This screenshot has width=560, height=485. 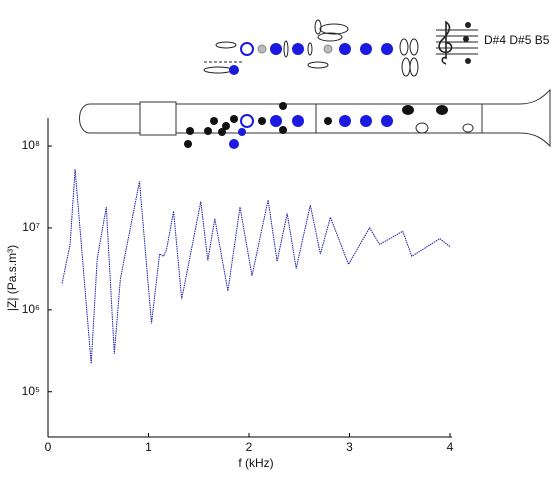 What do you see at coordinates (517, 40) in the screenshot?
I see `notes-annotation: D#4 D#5 B5` at bounding box center [517, 40].